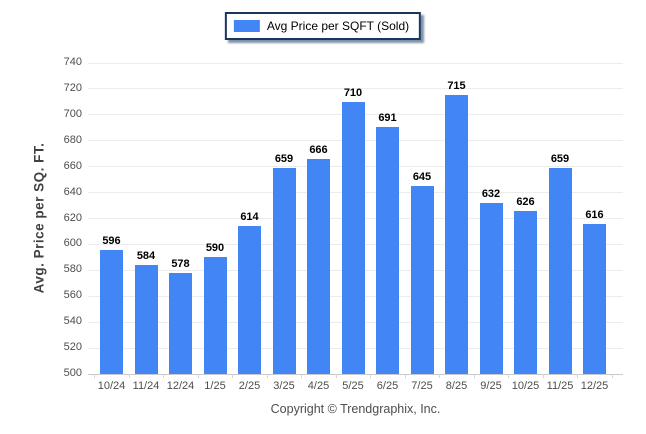 The image size is (646, 434). Describe the element at coordinates (560, 386) in the screenshot. I see `x-axis-tick-label: 11/25` at that location.